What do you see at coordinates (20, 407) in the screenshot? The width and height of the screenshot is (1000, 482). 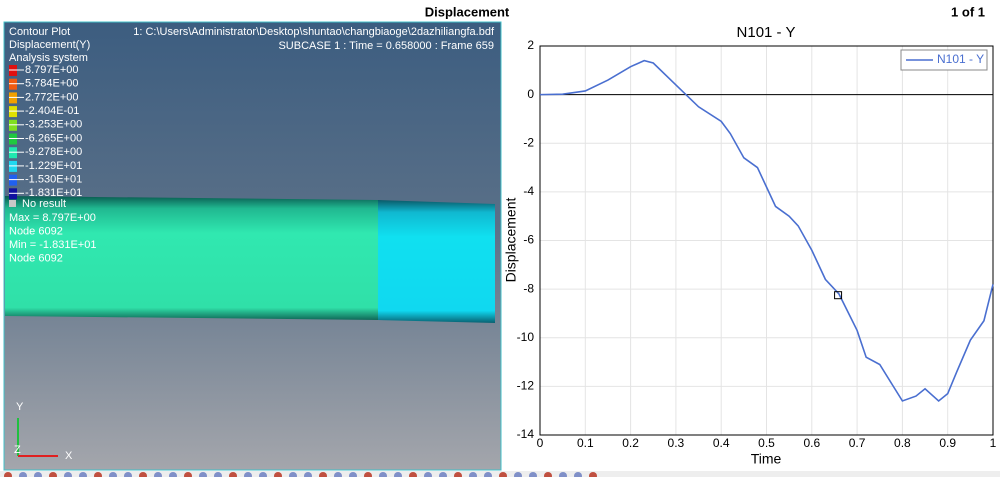 I see `triad-label: Y` at bounding box center [20, 407].